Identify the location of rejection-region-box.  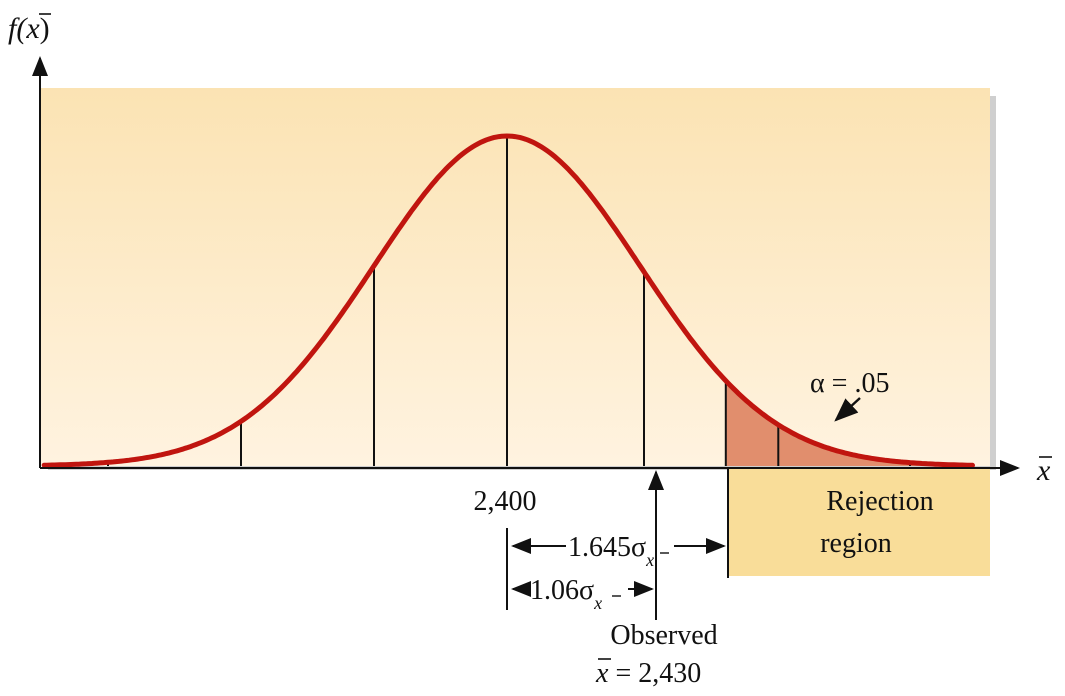
(859, 522).